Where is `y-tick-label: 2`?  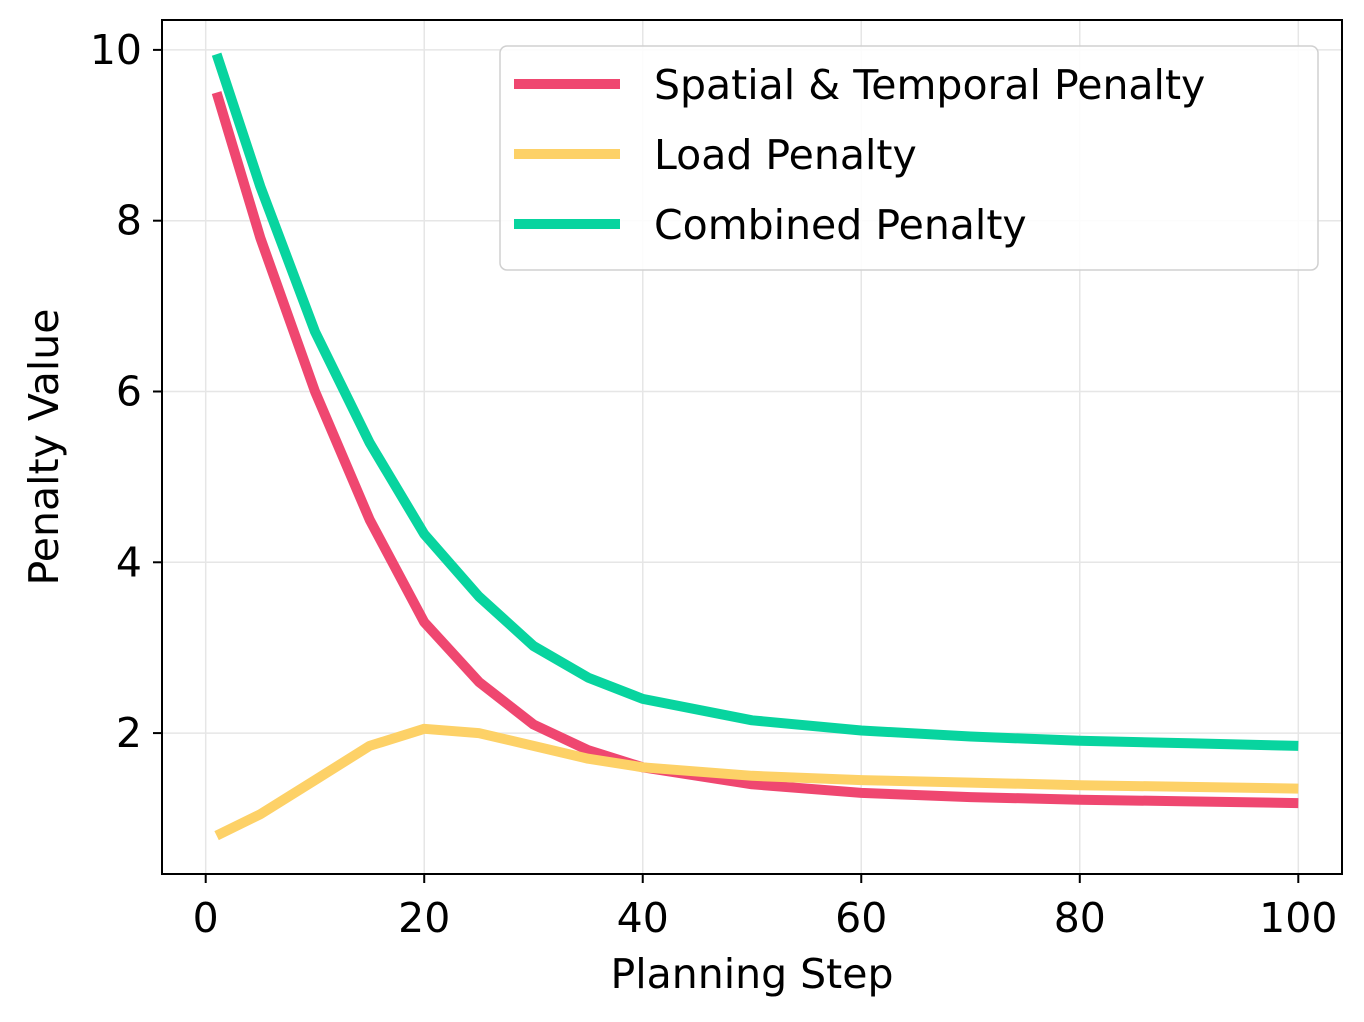 y-tick-label: 2 is located at coordinates (129, 733).